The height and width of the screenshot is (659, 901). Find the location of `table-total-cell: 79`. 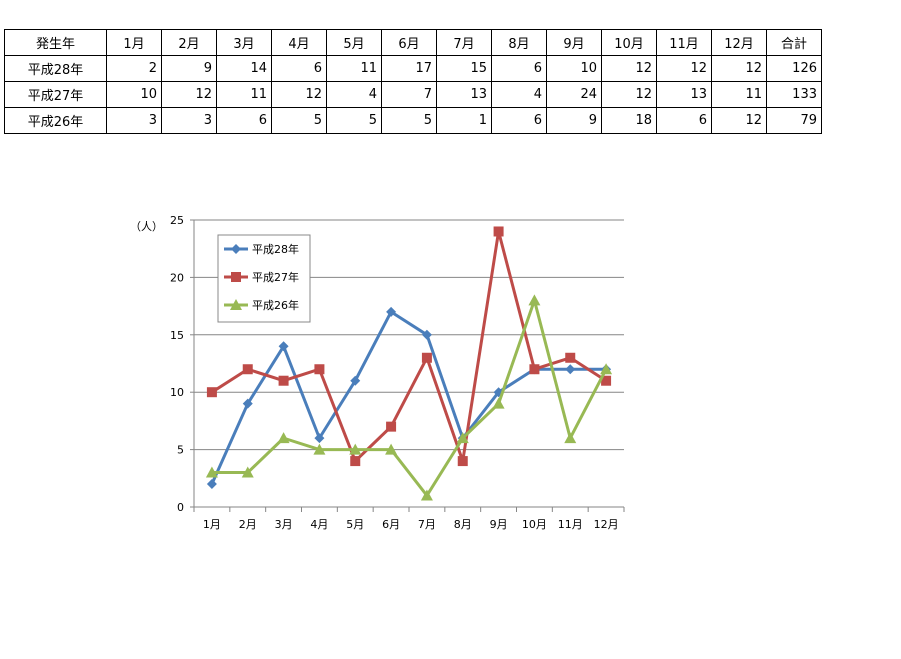

table-total-cell: 79 is located at coordinates (794, 120).